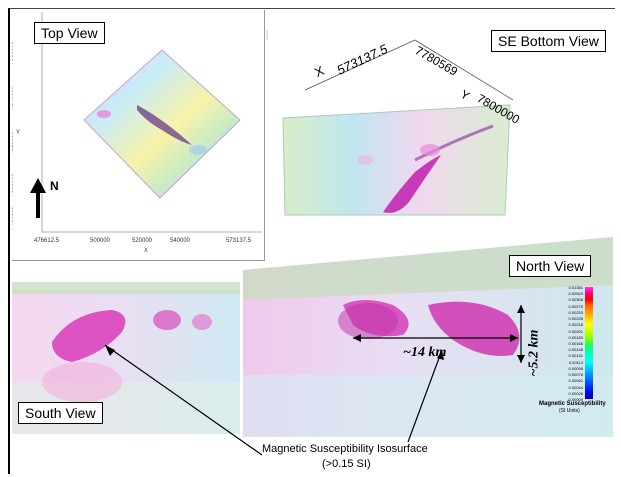 This screenshot has width=621, height=477. What do you see at coordinates (575, 300) in the screenshot?
I see `colorbar-tick-label: 0.00306` at bounding box center [575, 300].